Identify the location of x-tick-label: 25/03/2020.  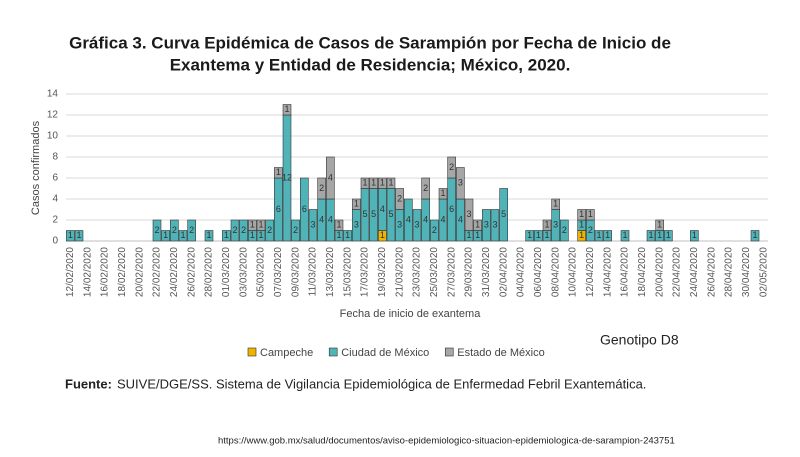
(434, 272).